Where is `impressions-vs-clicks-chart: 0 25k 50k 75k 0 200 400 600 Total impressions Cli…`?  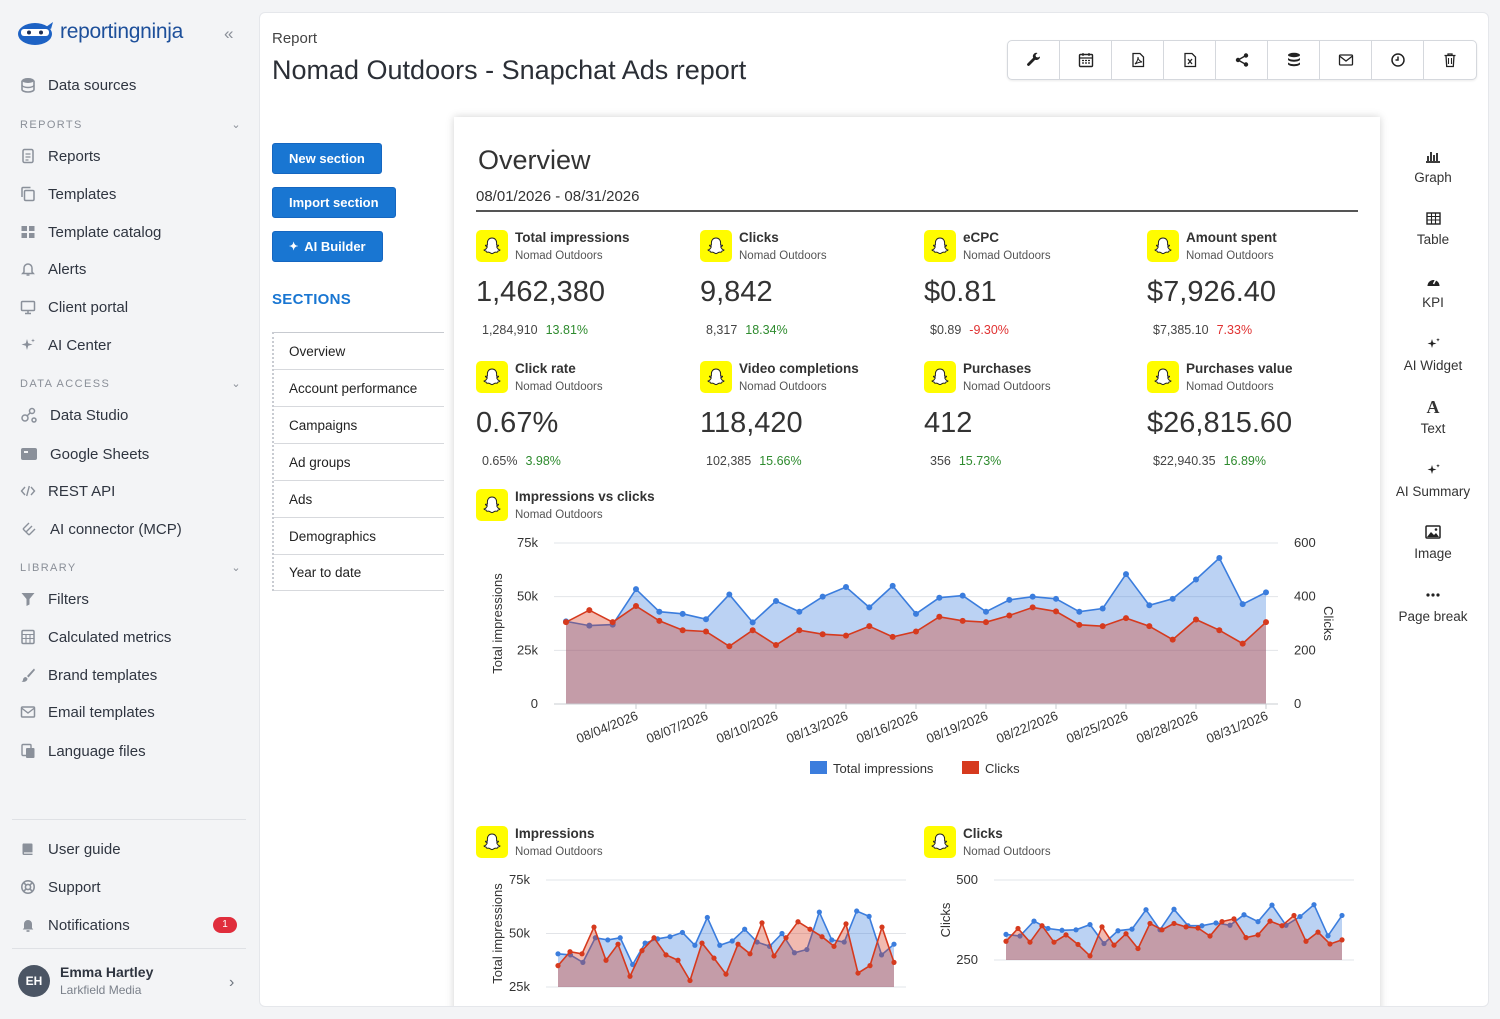
impressions-vs-clicks-chart: 0 25k 50k 75k 0 200 400 600 Total impressions Cli… is located at coordinates (914, 658).